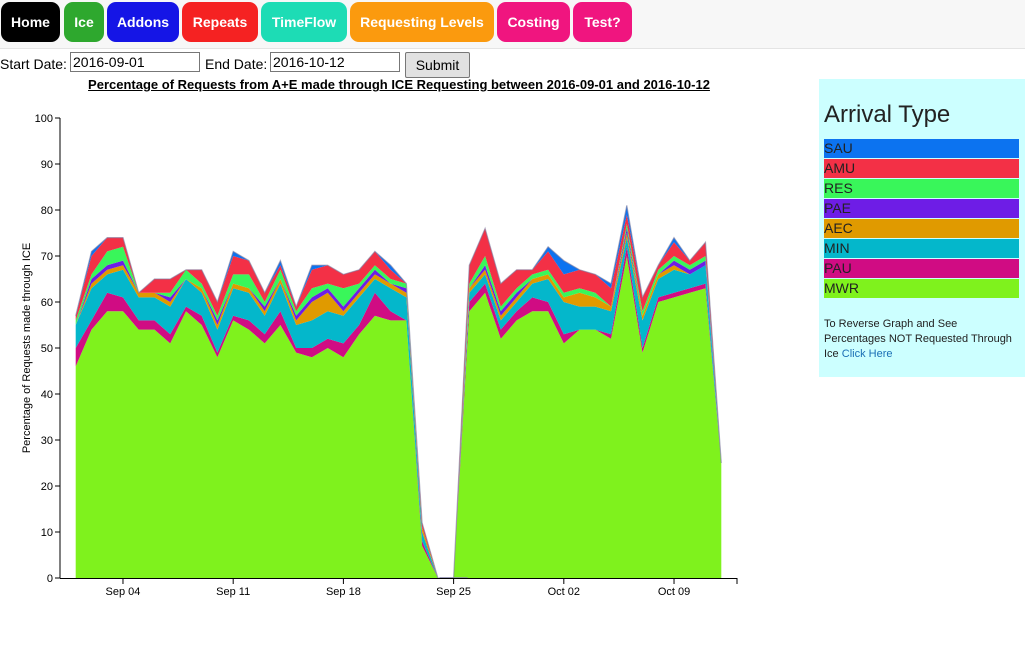 Image resolution: width=1025 pixels, height=655 pixels. I want to click on legend-item-sau: SAU, so click(921, 148).